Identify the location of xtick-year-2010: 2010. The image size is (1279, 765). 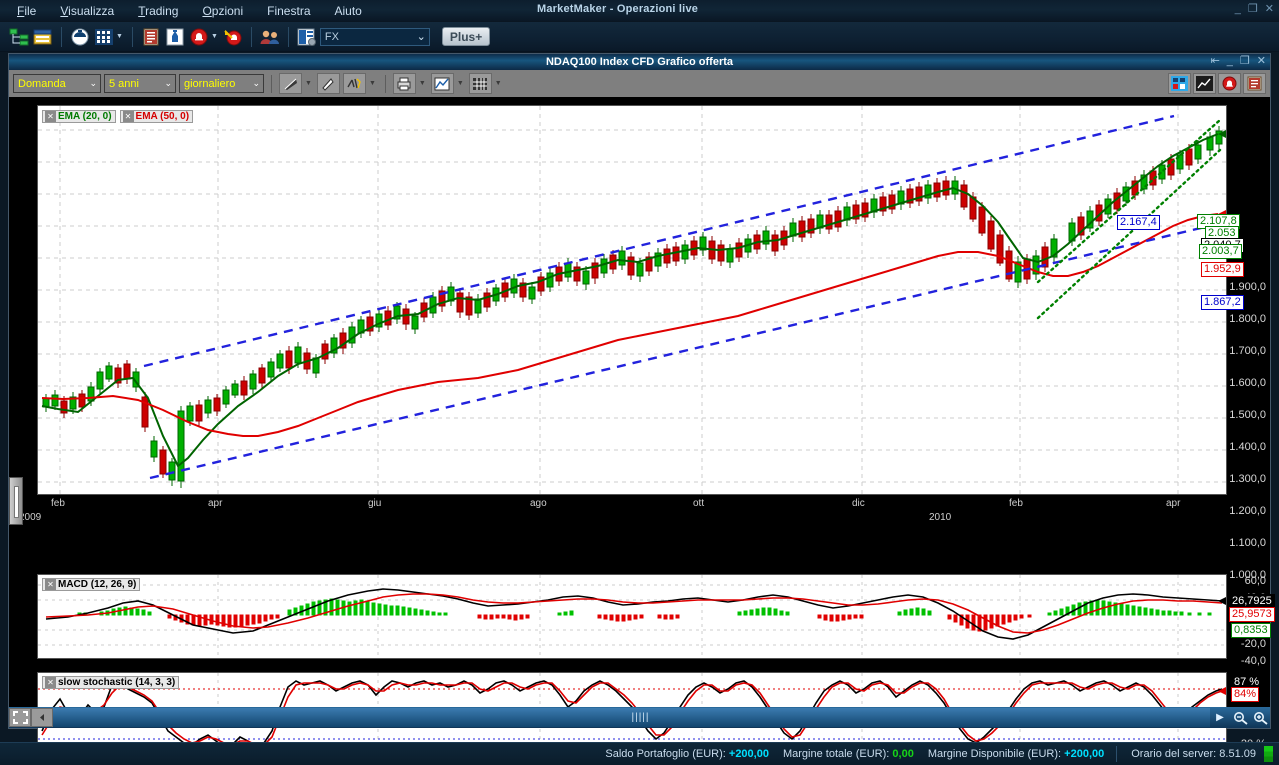
(940, 517).